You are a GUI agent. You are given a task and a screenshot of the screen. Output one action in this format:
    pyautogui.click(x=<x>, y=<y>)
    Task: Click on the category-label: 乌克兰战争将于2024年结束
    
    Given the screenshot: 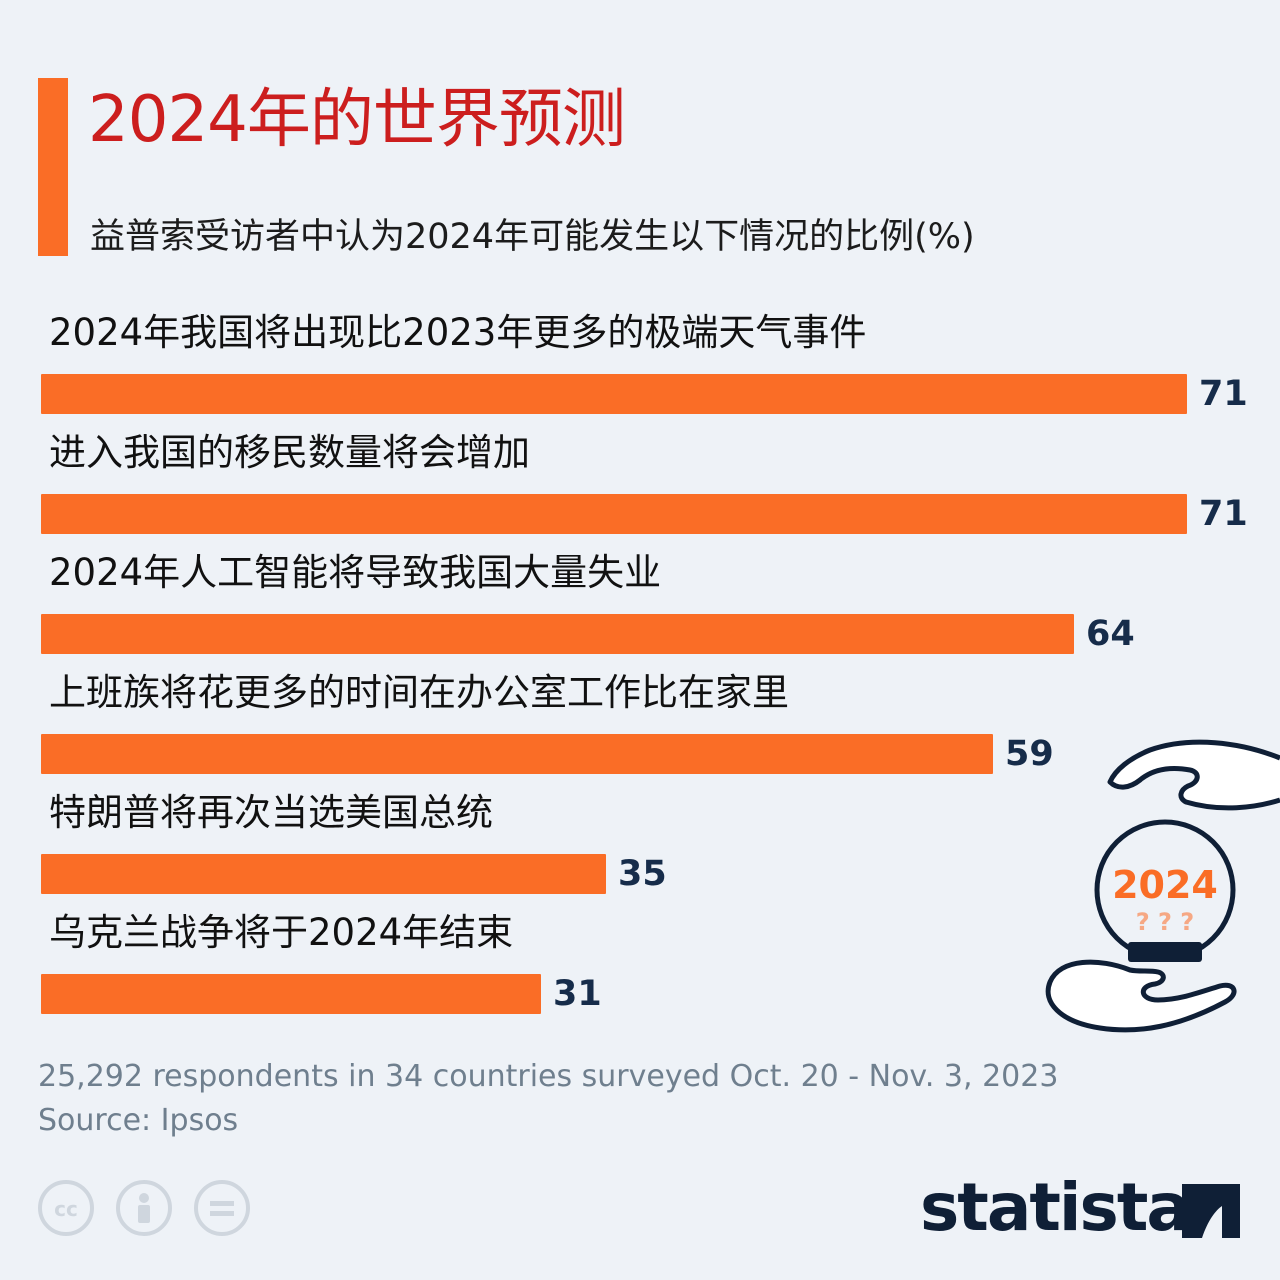 What is the action you would take?
    pyautogui.click(x=281, y=932)
    